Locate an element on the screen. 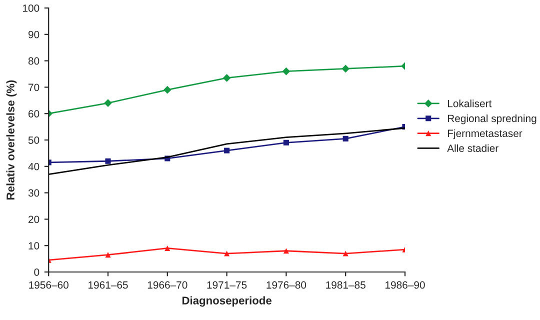  y-tick-label: 60 is located at coordinates (34, 114).